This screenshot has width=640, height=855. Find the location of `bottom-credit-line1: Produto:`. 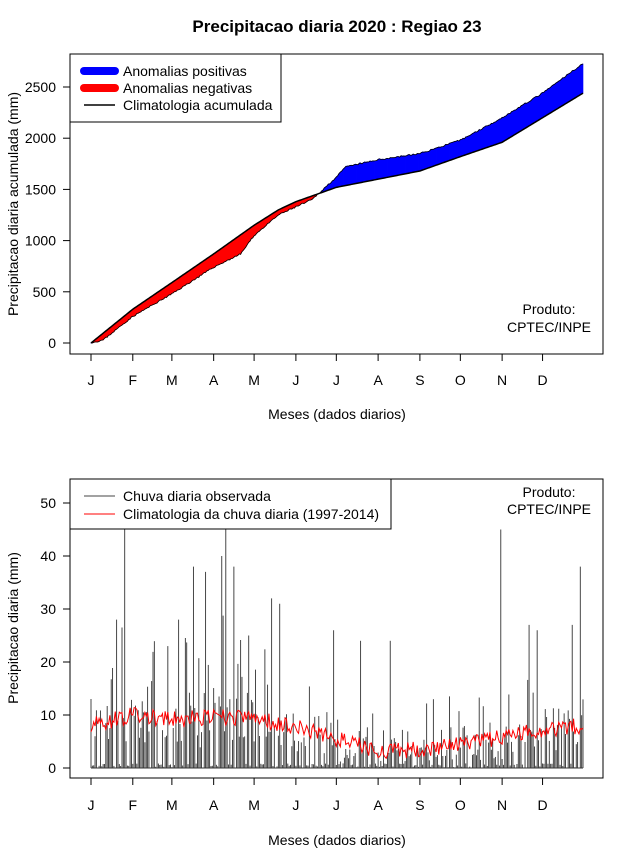

bottom-credit-line1: Produto: is located at coordinates (549, 492).